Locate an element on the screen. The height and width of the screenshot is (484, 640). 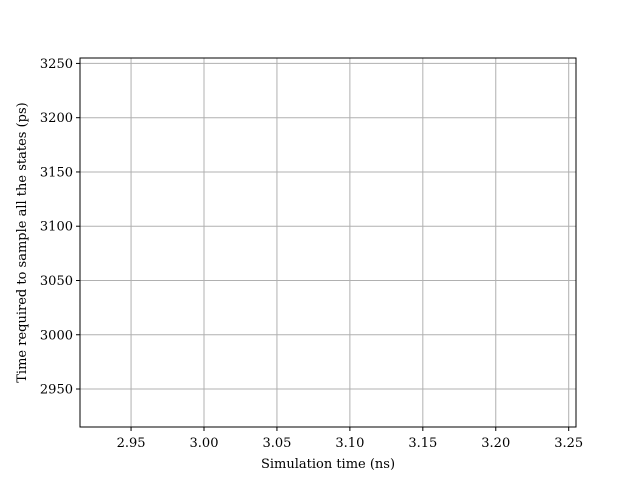
y-tick-label: 3250 is located at coordinates (56, 64).